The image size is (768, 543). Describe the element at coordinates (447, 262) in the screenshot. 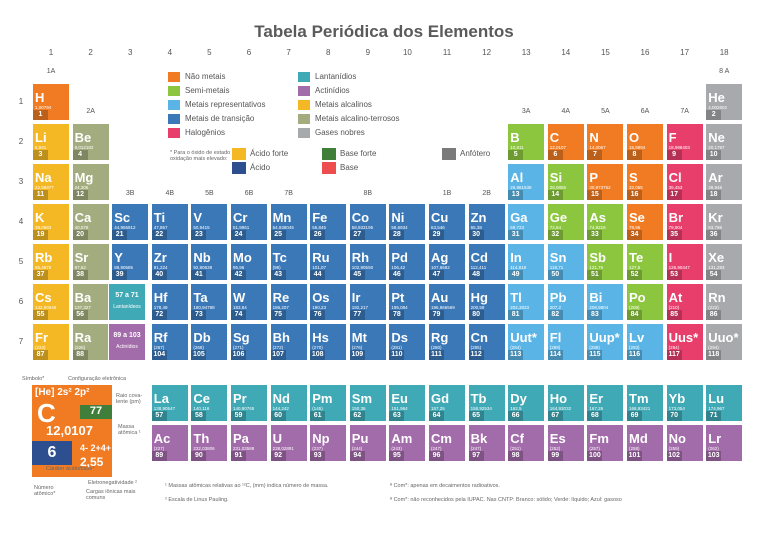

I see `element-ag: Ag 107,8682 47` at that location.